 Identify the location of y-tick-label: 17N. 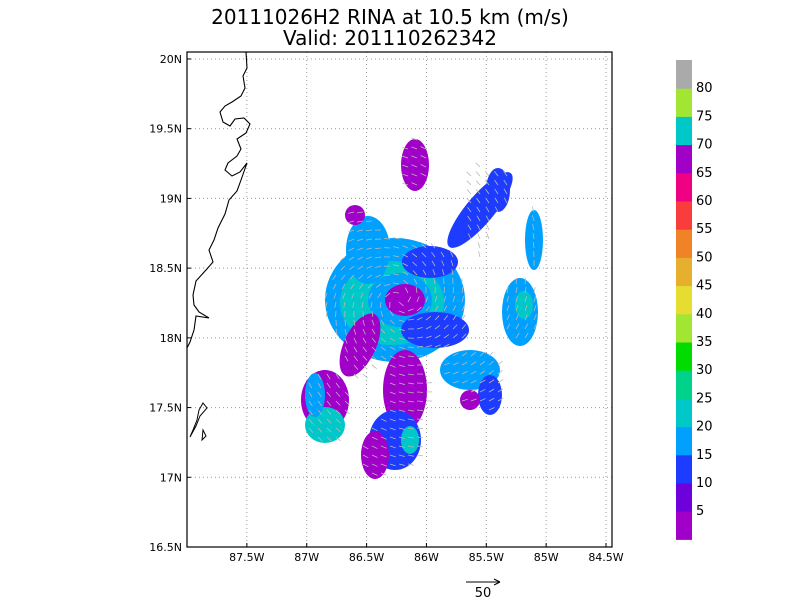
(171, 477).